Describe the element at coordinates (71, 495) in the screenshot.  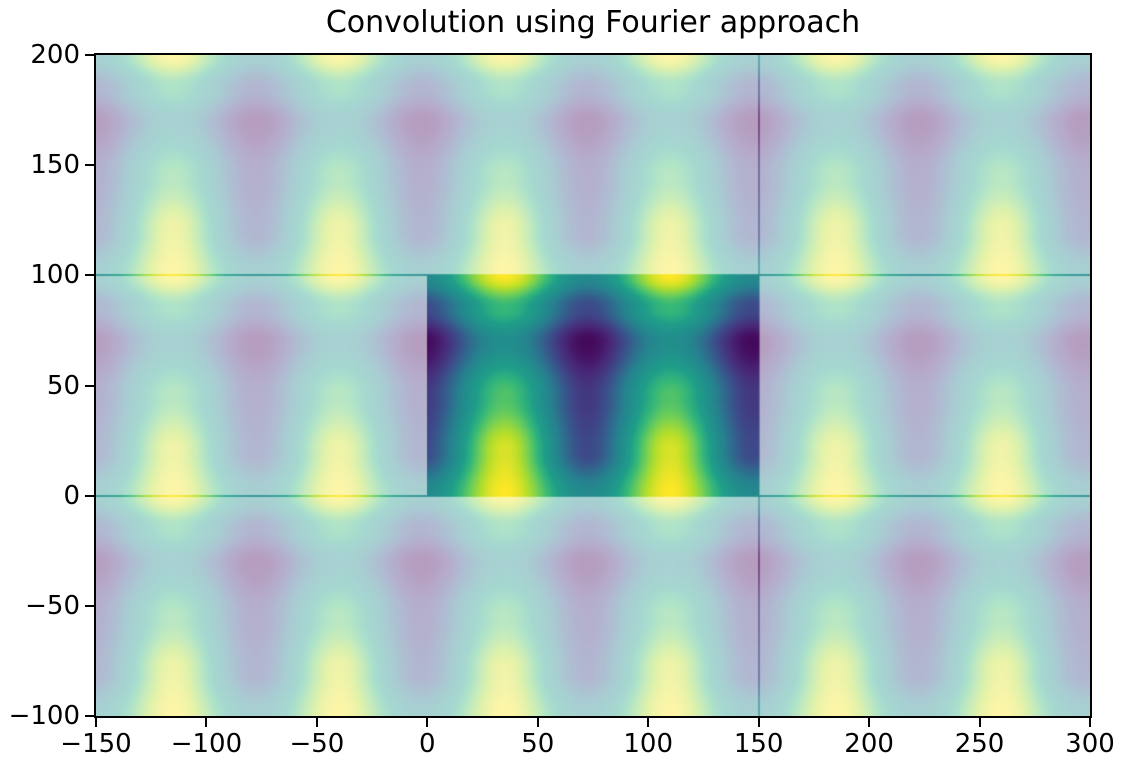
I see `y-tick-label: 0` at that location.